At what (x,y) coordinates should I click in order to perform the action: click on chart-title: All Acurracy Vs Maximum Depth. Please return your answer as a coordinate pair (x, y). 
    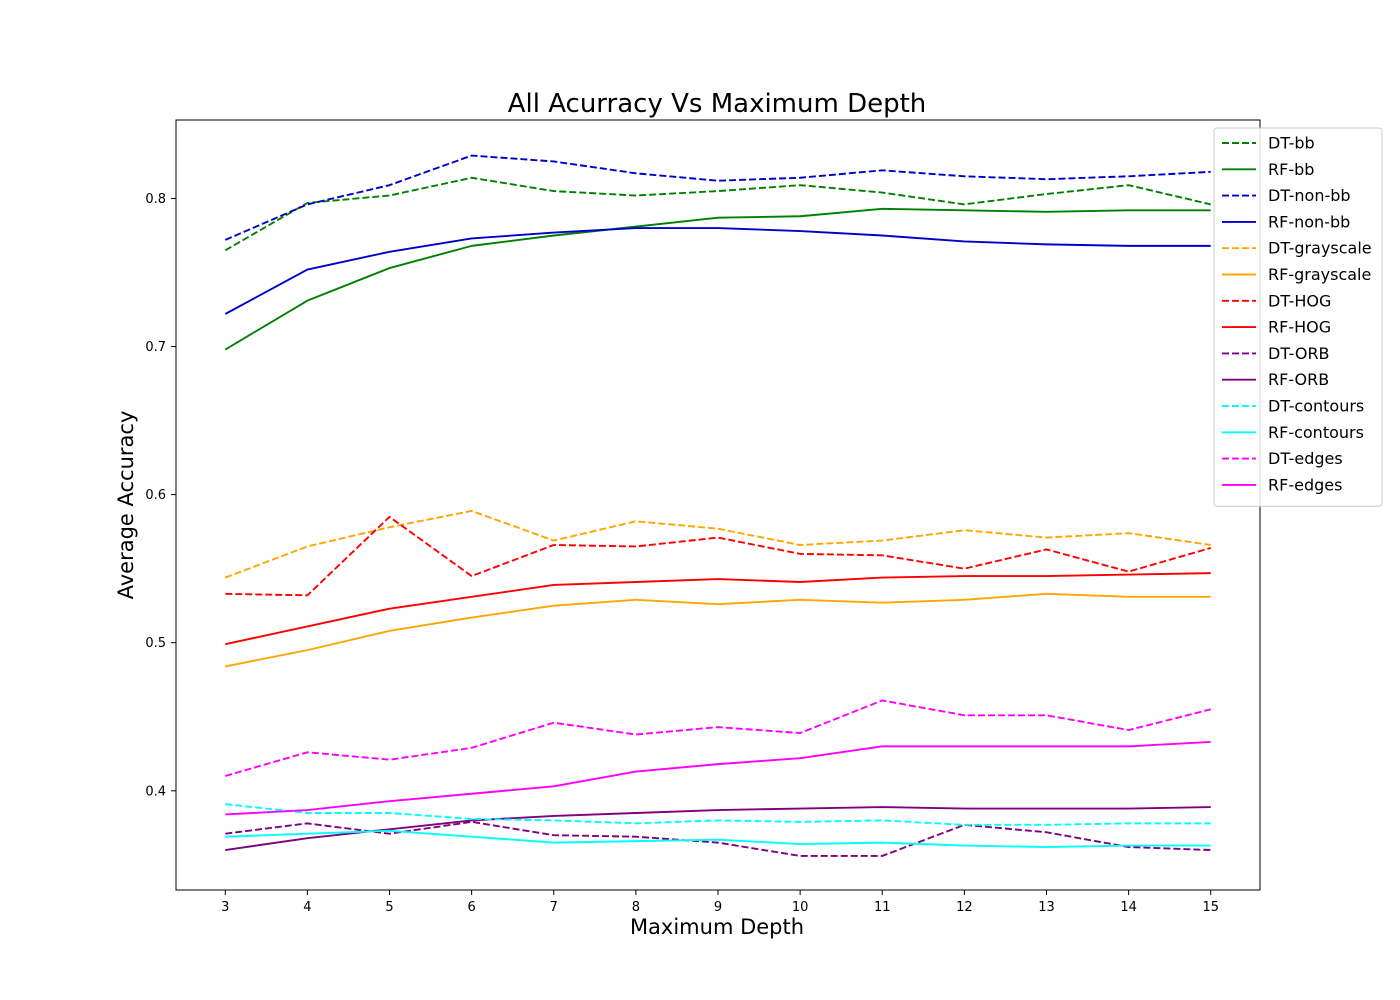
    Looking at the image, I should click on (717, 104).